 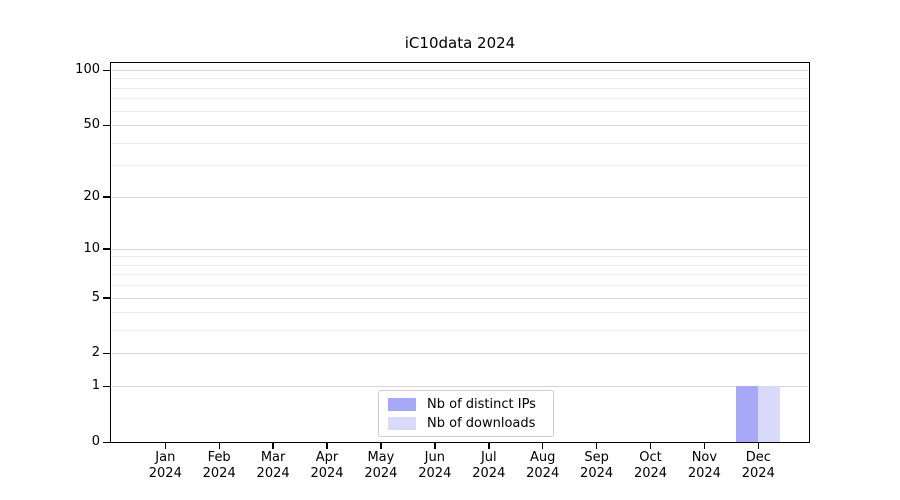 What do you see at coordinates (91, 125) in the screenshot?
I see `y-tick-label: 50` at bounding box center [91, 125].